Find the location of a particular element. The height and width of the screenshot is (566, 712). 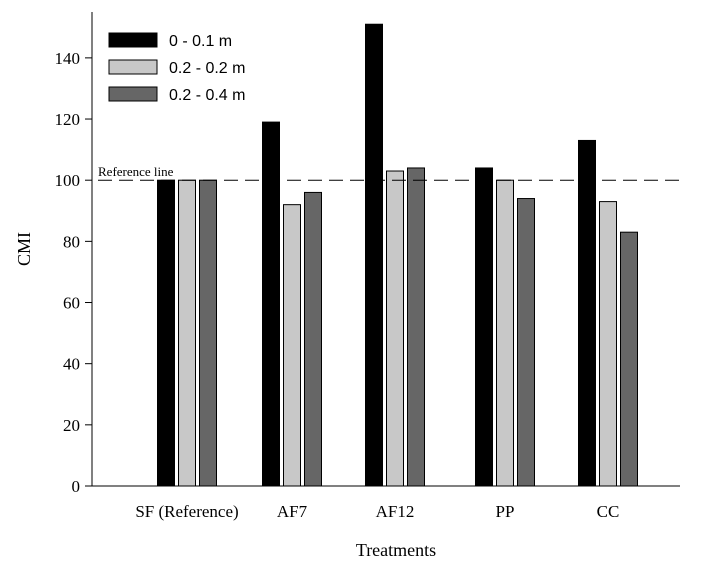

x-tick-label: PP is located at coordinates (505, 511).